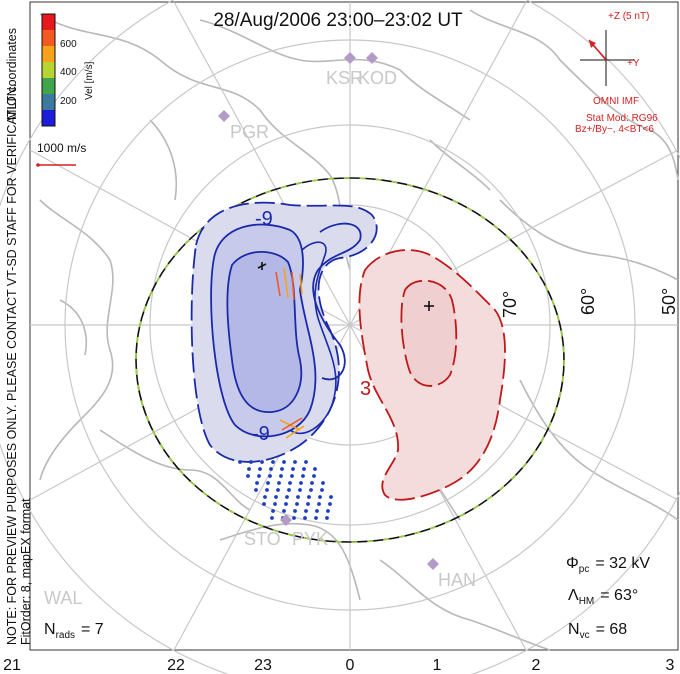 This screenshot has height=674, width=680. I want to click on map-title: 28/Aug/2006 23:00–23:02 UT, so click(338, 20).